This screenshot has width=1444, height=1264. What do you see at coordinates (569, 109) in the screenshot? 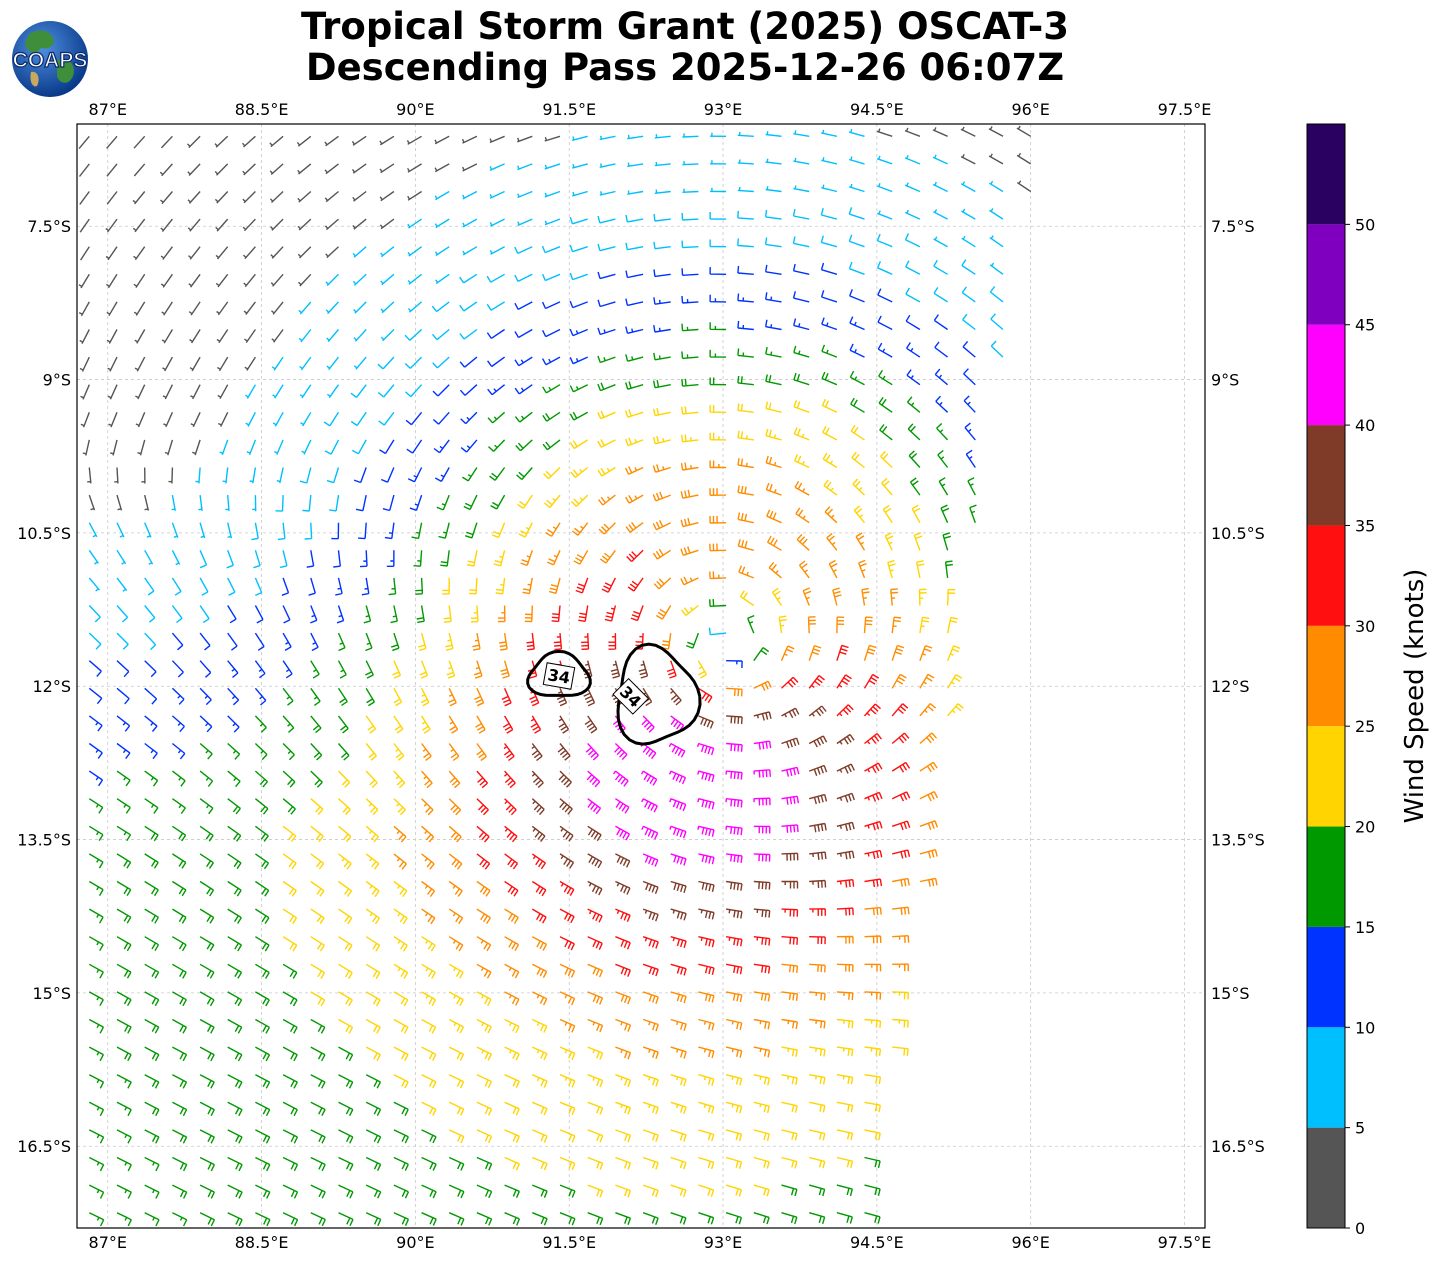
I see `lon-tick-label-top: 91.5°E` at bounding box center [569, 109].